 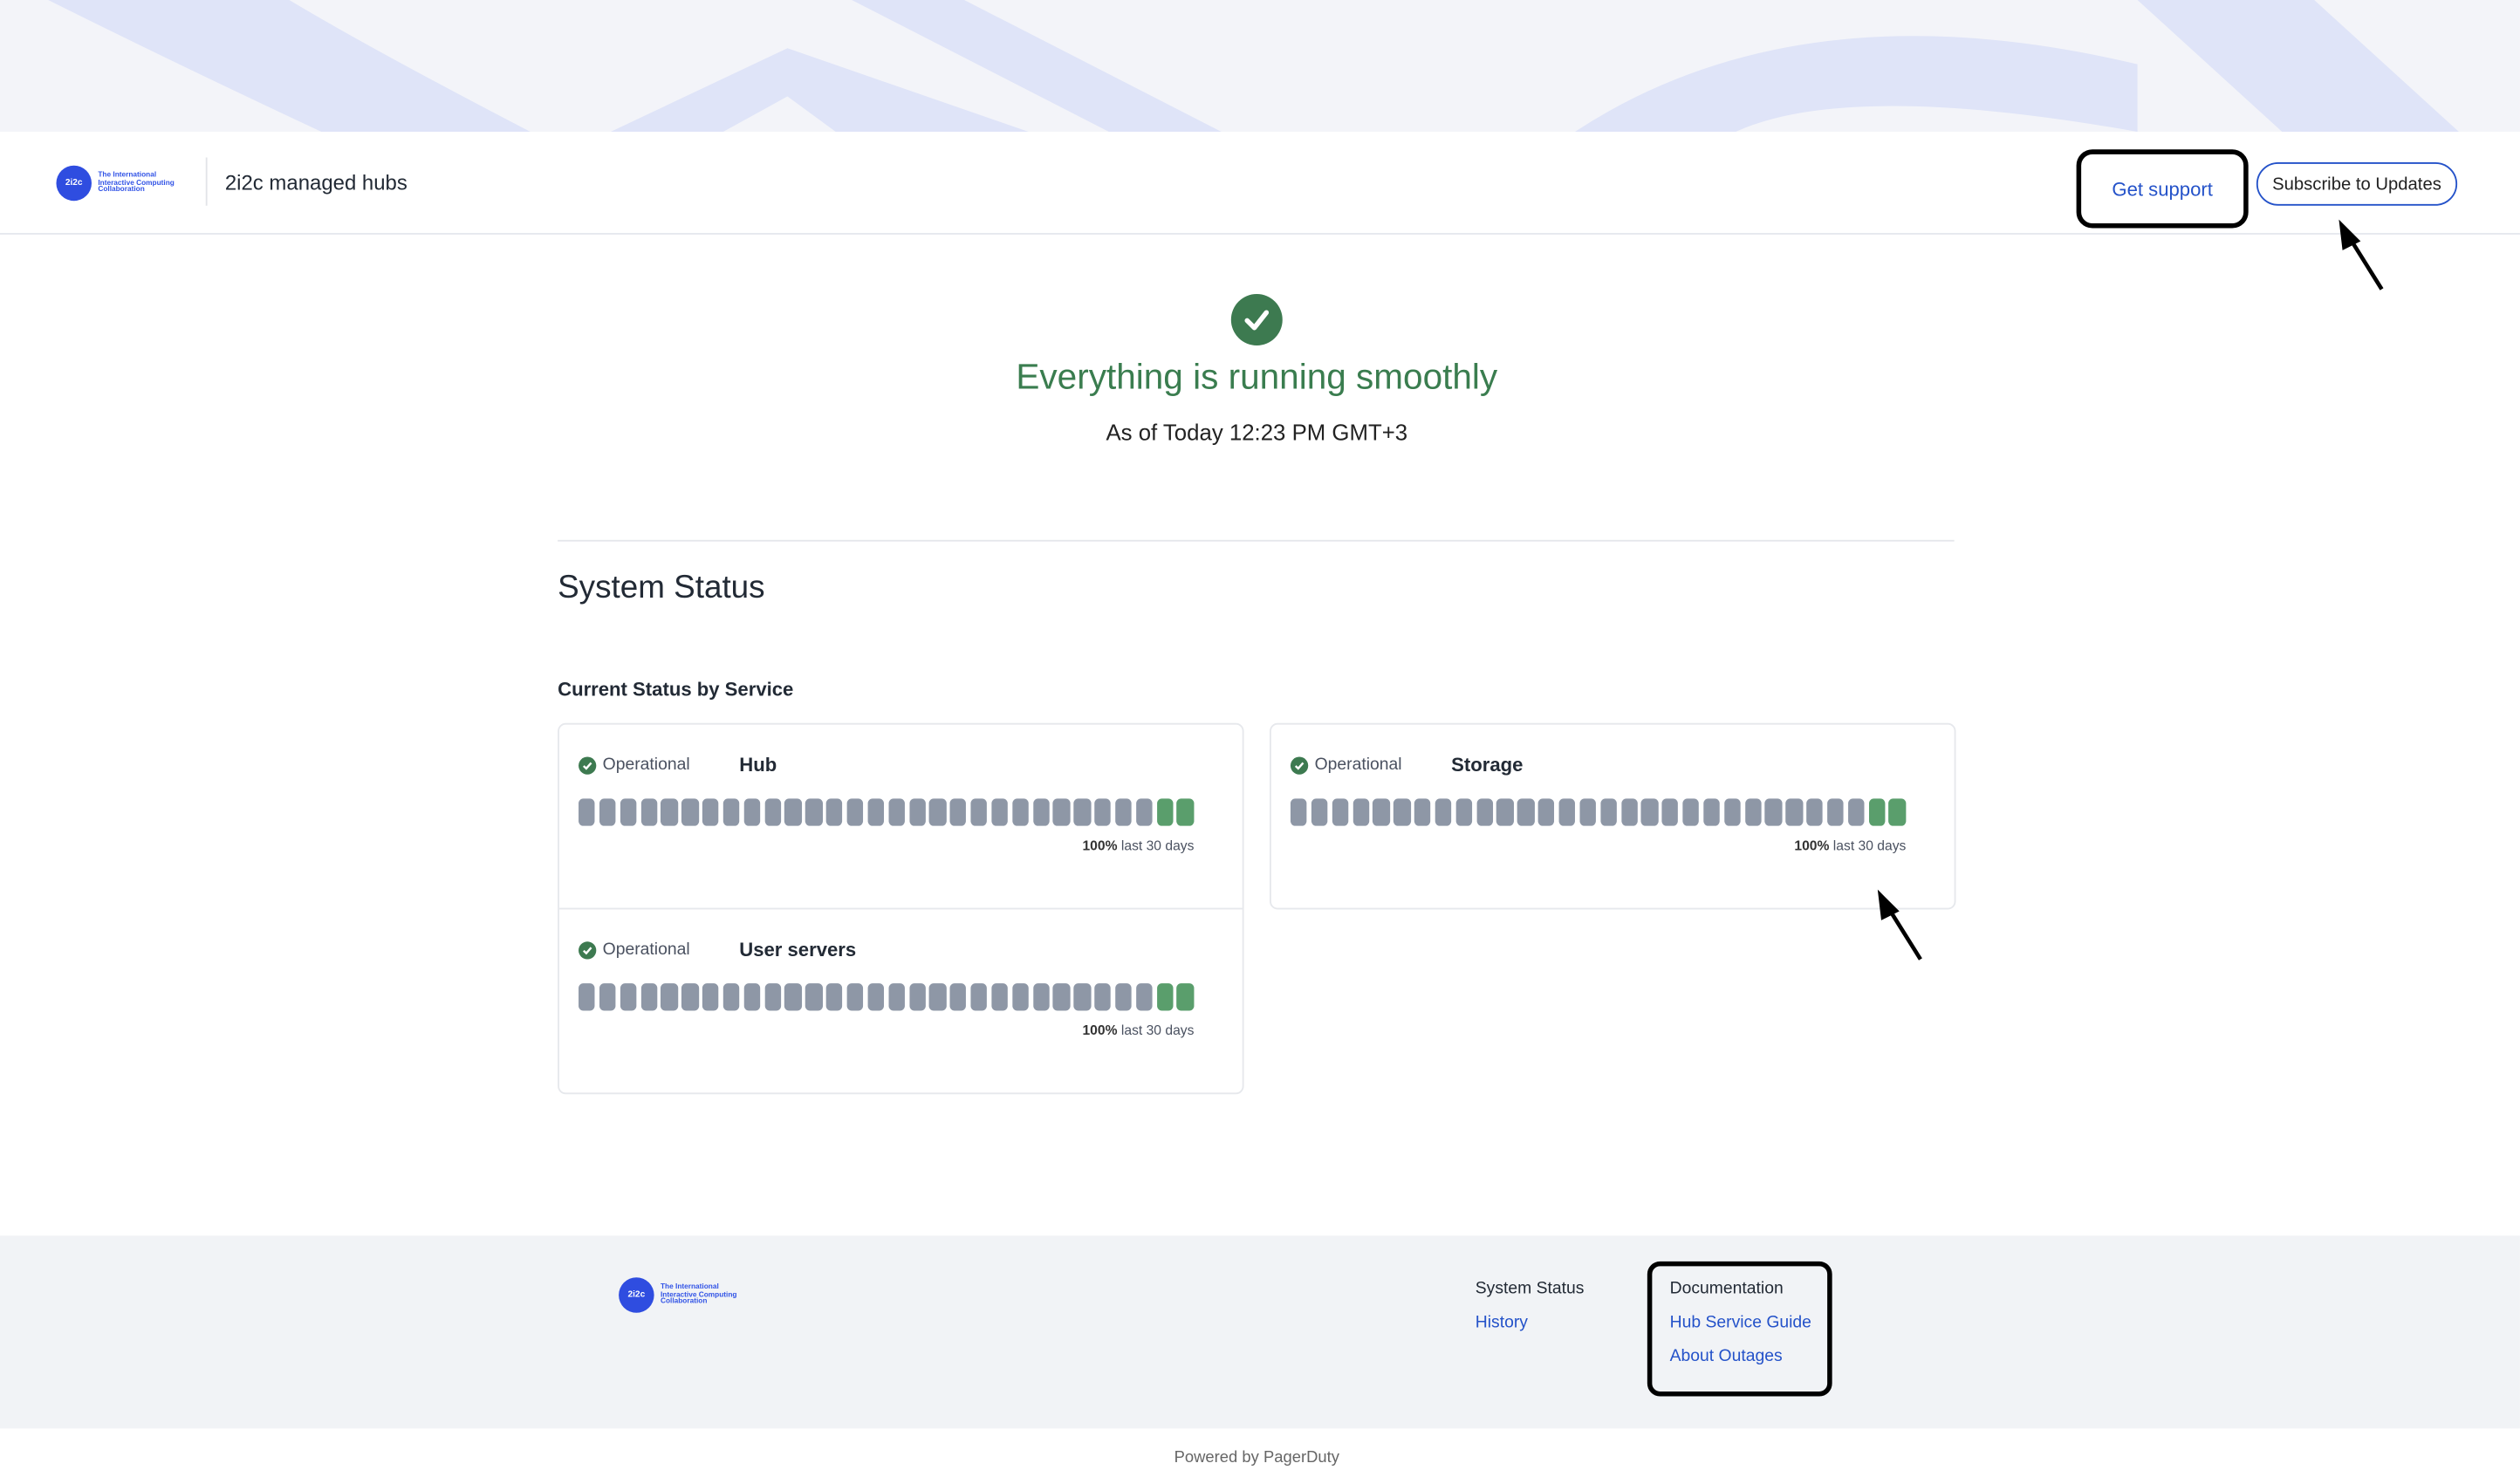 I want to click on powered-by: Powered by PagerDuty, so click(x=1256, y=1458).